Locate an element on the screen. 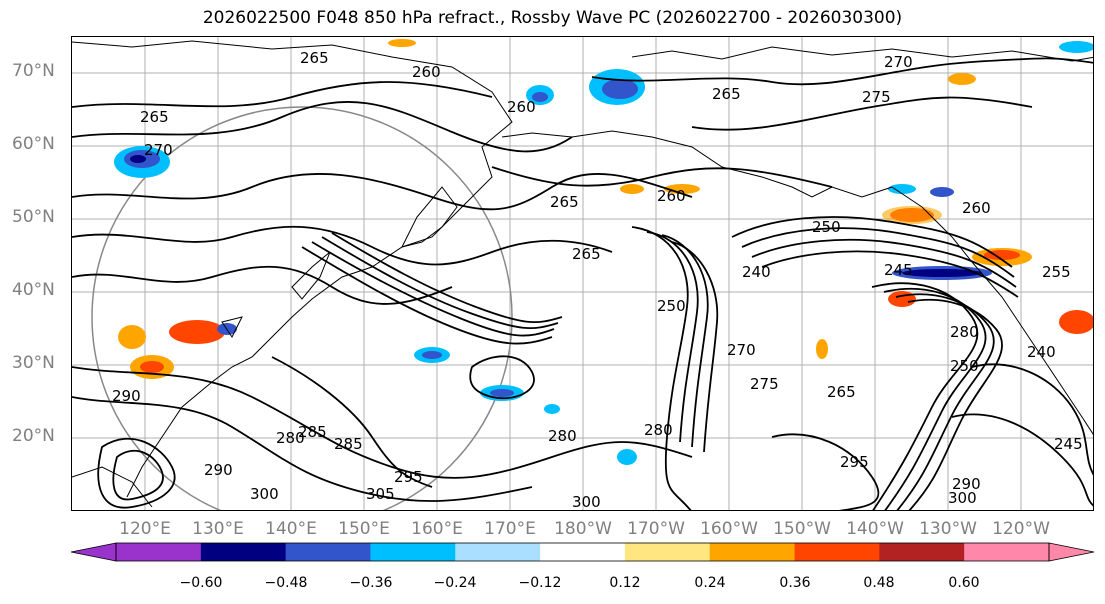 The height and width of the screenshot is (604, 1105). lon-label-170e: 170°E is located at coordinates (510, 529).